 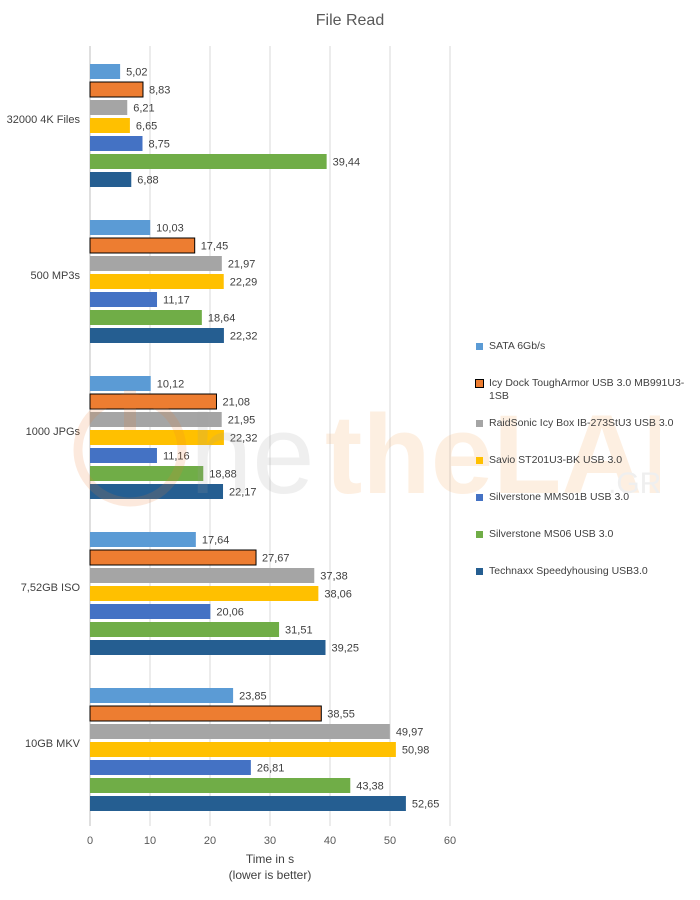 What do you see at coordinates (270, 859) in the screenshot?
I see `x-axis-title-line-1: Time in s` at bounding box center [270, 859].